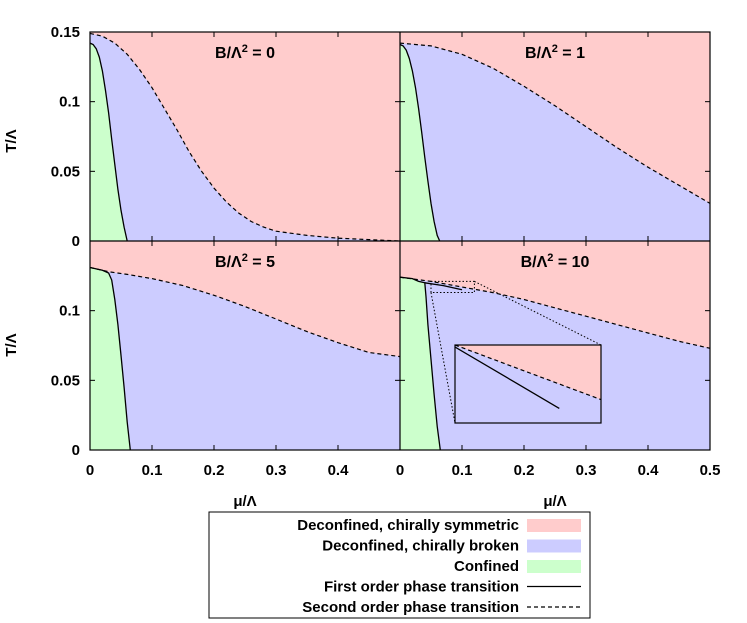 The width and height of the screenshot is (747, 623). What do you see at coordinates (421, 587) in the screenshot?
I see `legend-label: First order phase transition` at bounding box center [421, 587].